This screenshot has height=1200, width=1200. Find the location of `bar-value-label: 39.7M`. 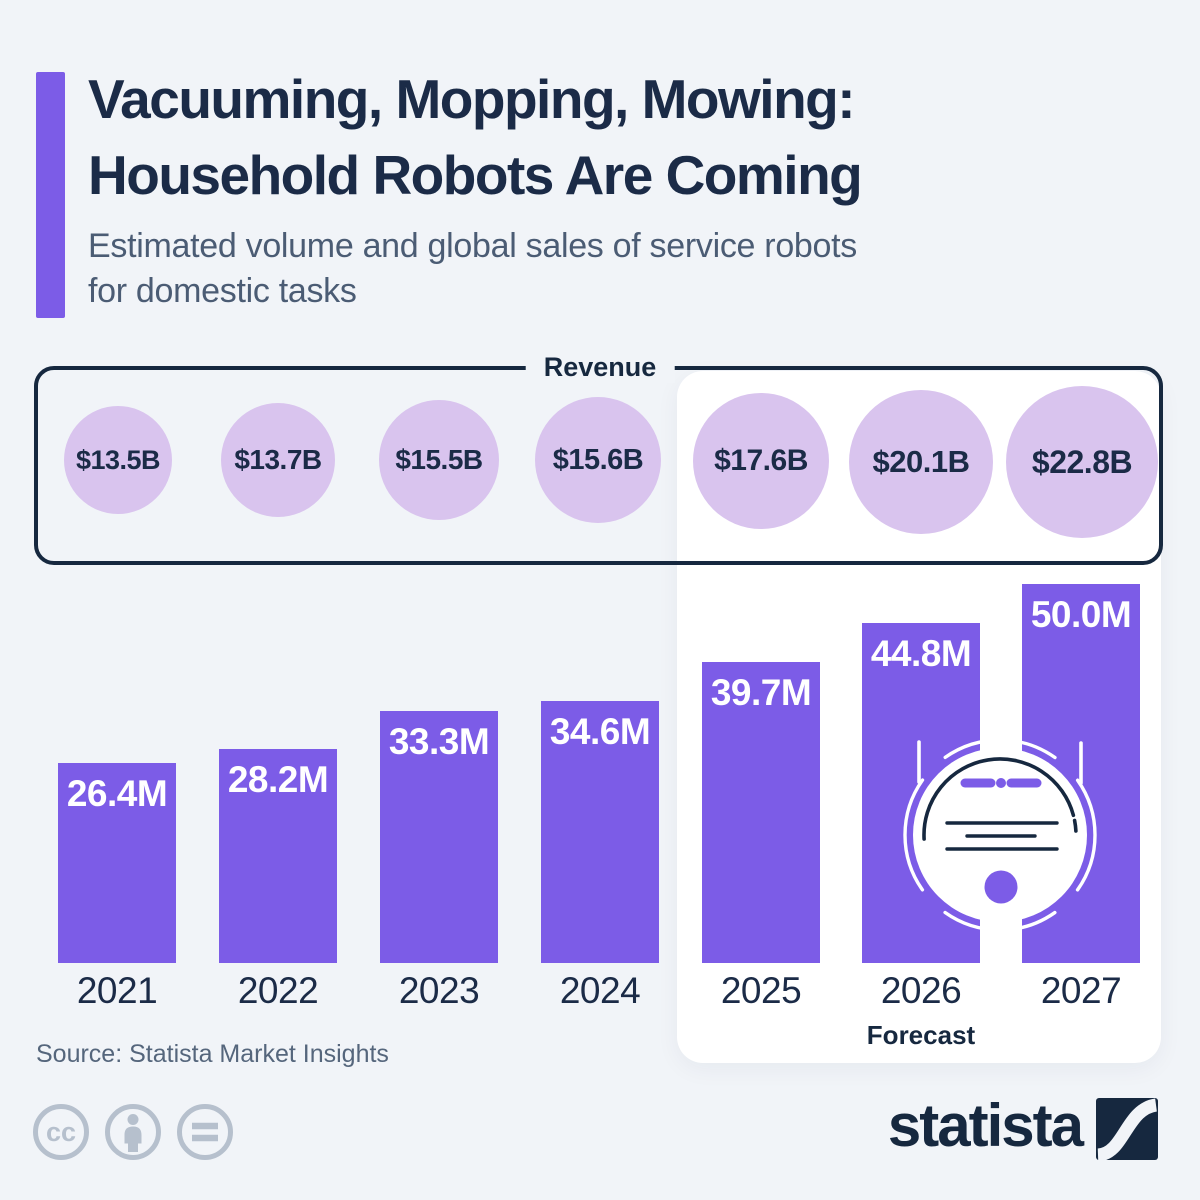

bar-value-label: 39.7M is located at coordinates (761, 692).